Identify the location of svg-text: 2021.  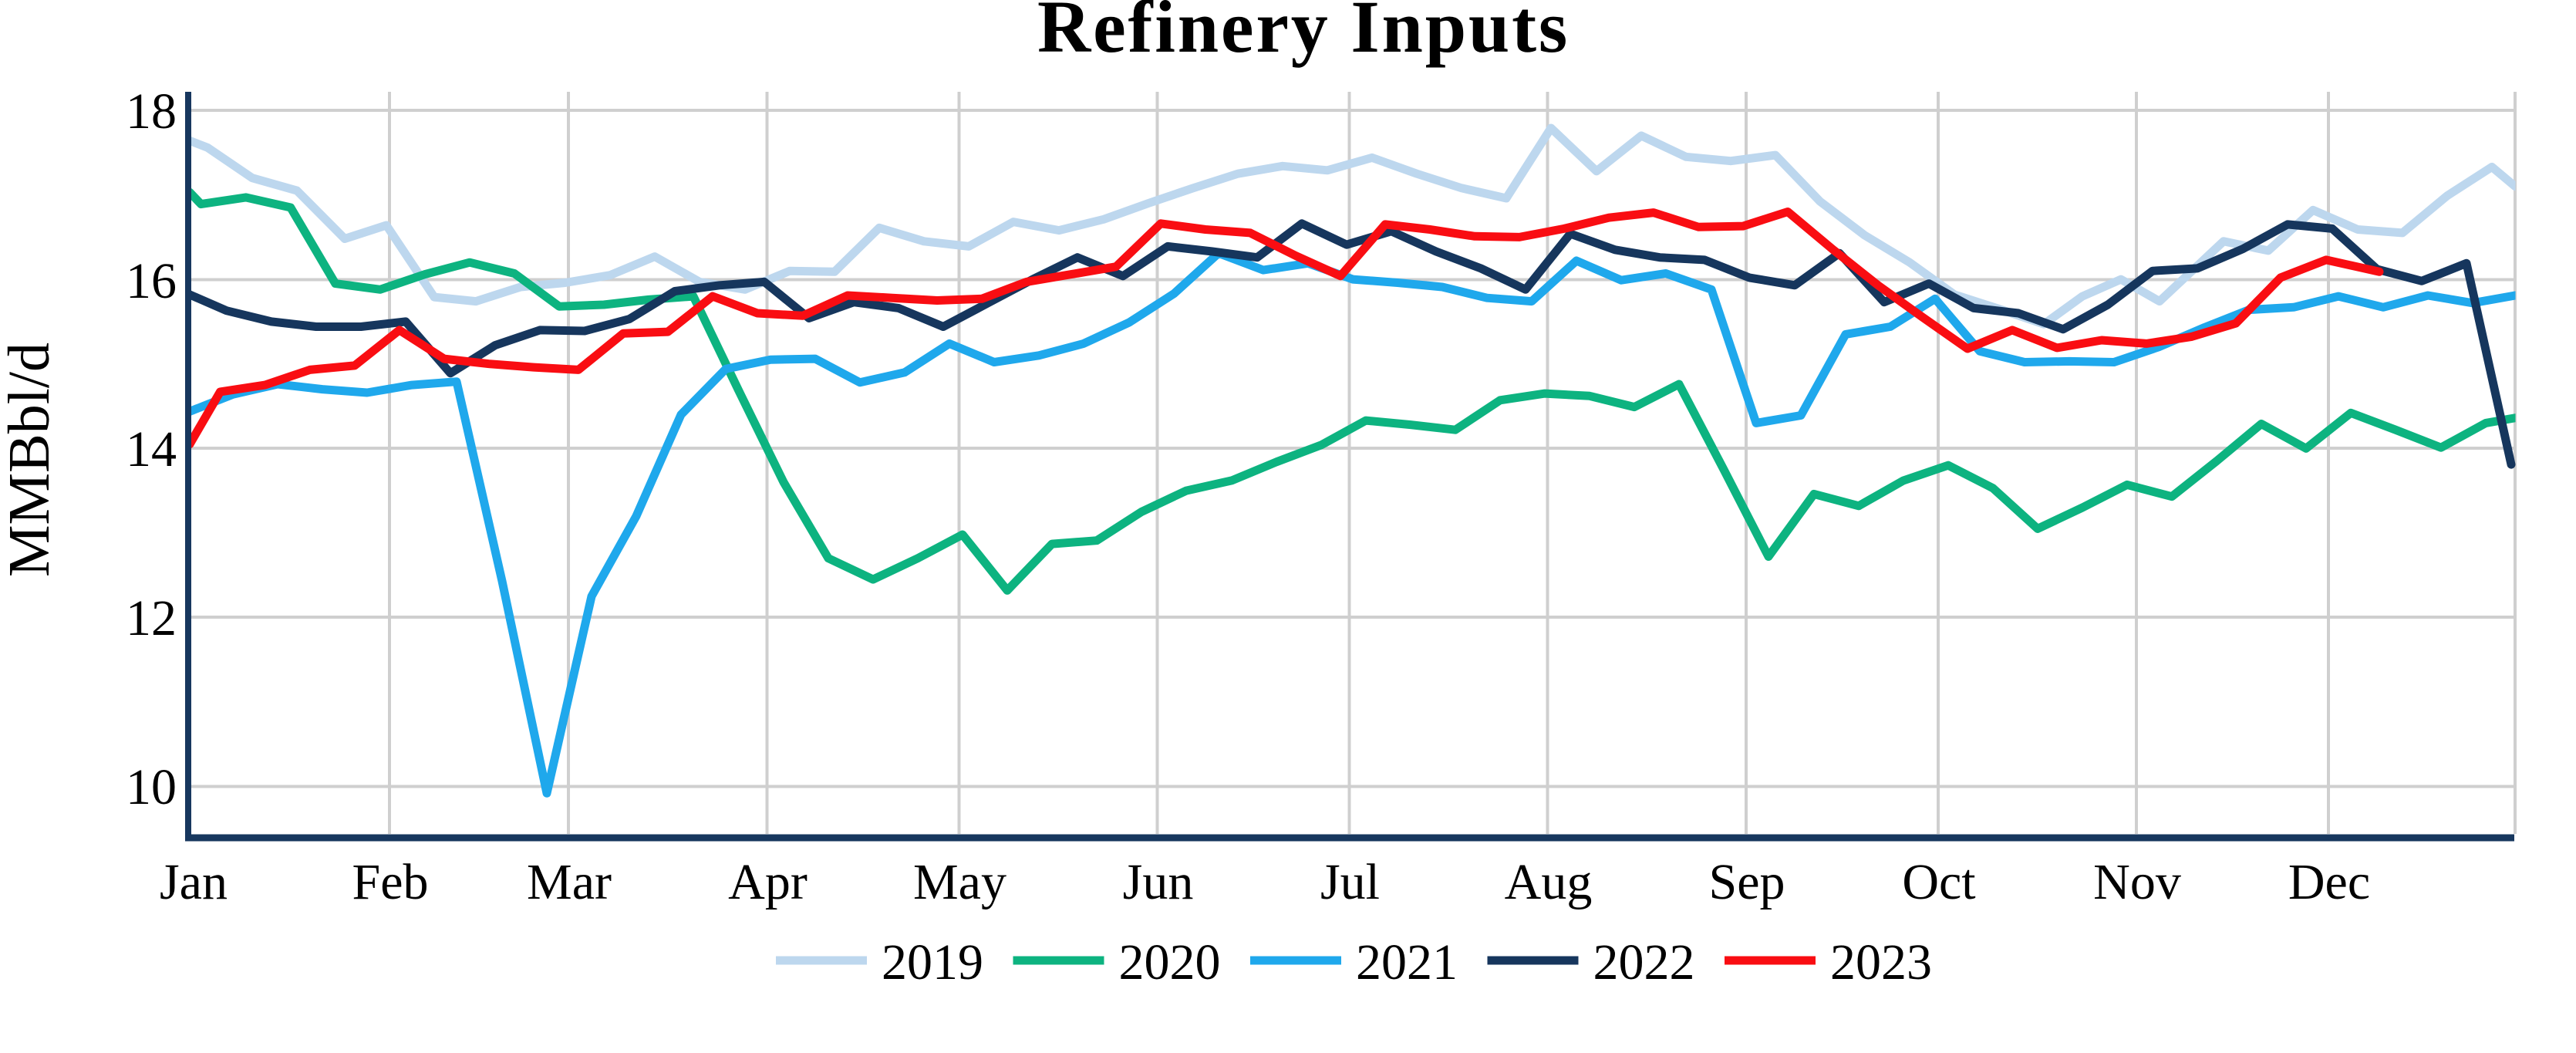
(1407, 963).